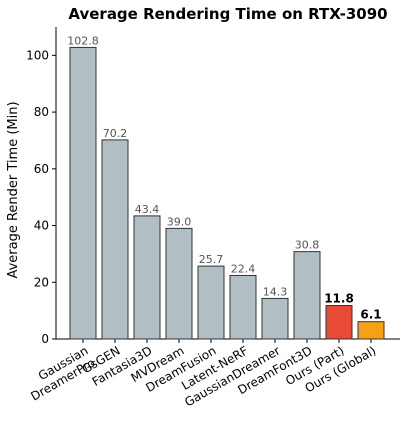 The width and height of the screenshot is (403, 423). What do you see at coordinates (147, 209) in the screenshot?
I see `data-label: 43.4` at bounding box center [147, 209].